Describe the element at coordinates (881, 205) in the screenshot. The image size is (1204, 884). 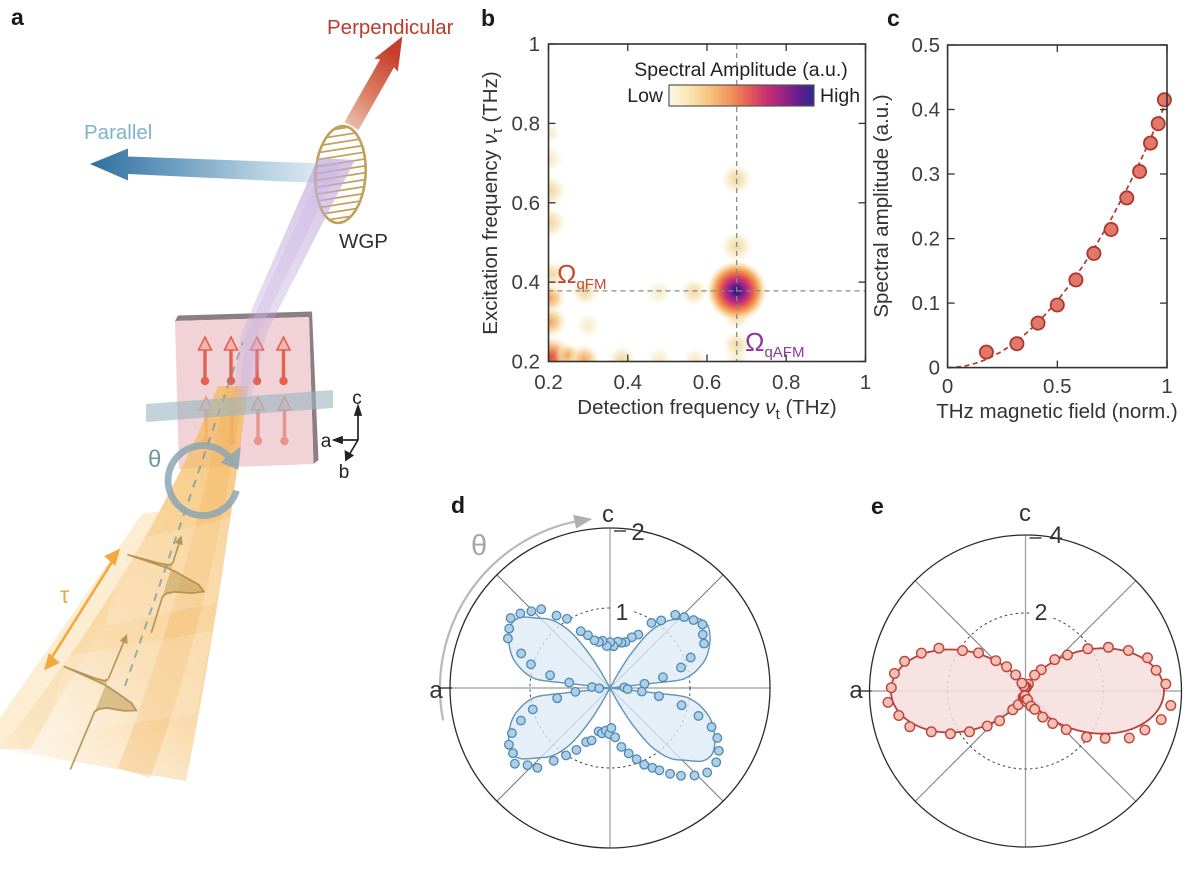
I see `svg-text: Spectral amplitude (a.u.)` at that location.